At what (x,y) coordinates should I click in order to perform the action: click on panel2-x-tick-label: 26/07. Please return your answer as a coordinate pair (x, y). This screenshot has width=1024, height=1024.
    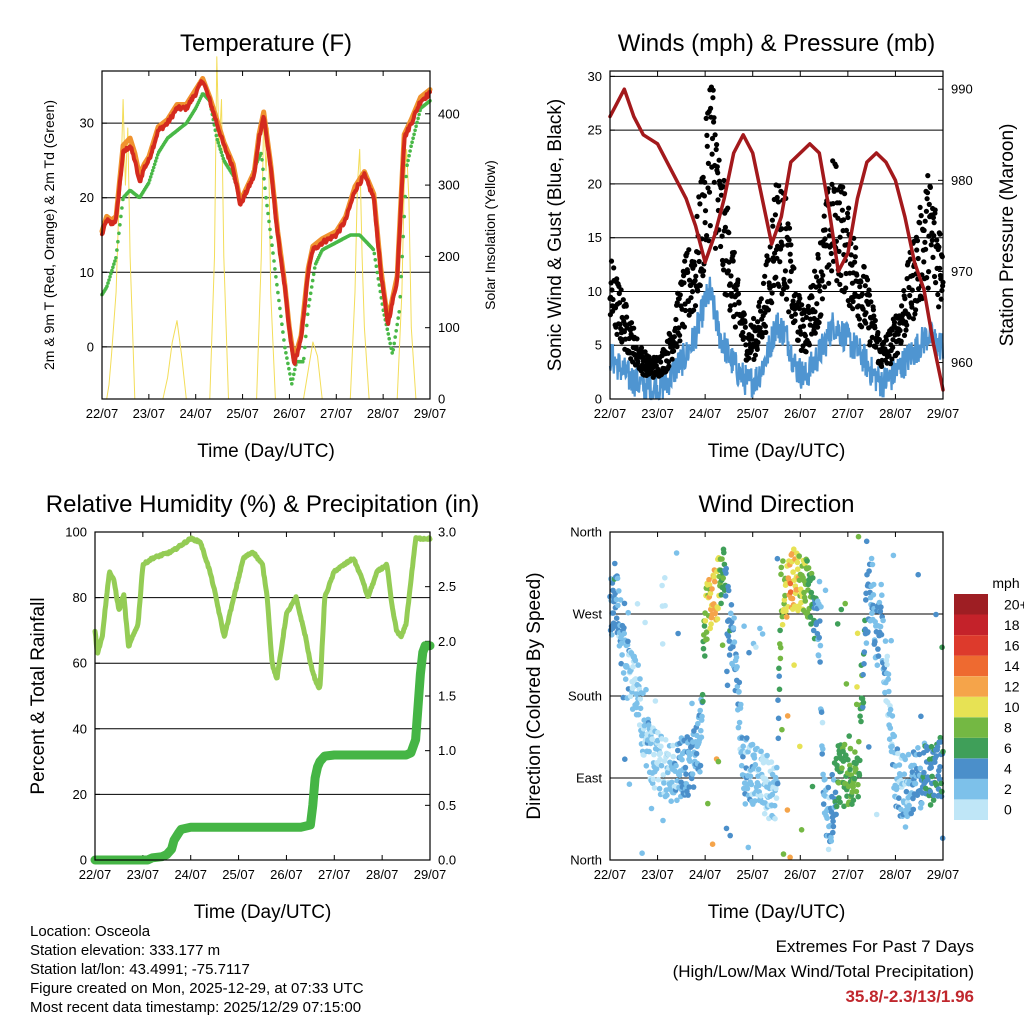
    Looking at the image, I should click on (800, 413).